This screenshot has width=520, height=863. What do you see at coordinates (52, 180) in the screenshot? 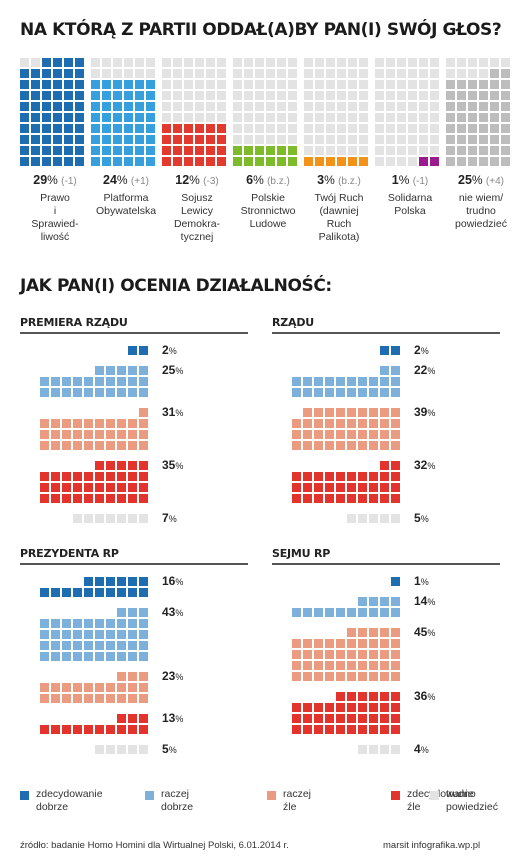
I see `percent-sign: %` at bounding box center [52, 180].